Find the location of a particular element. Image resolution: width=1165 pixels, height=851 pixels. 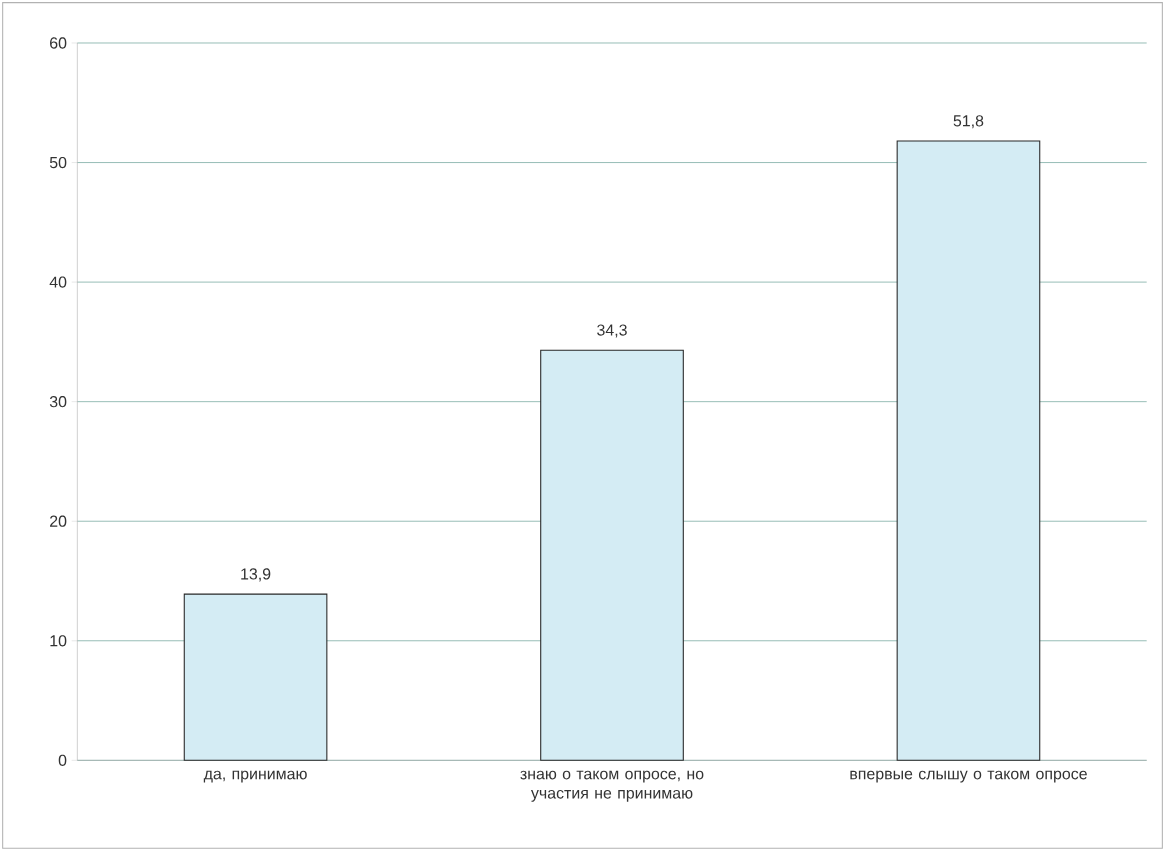

x-tick-label: знаю о таком опросе, но участия не принимаю is located at coordinates (612, 786).